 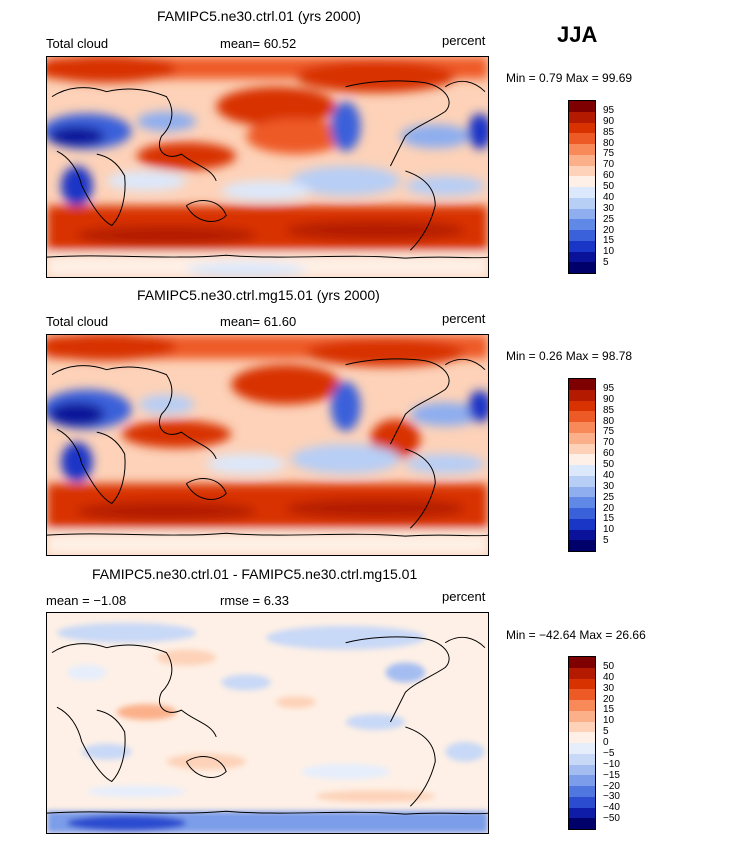 I want to click on colorbar-tick-label: 0, so click(x=606, y=742).